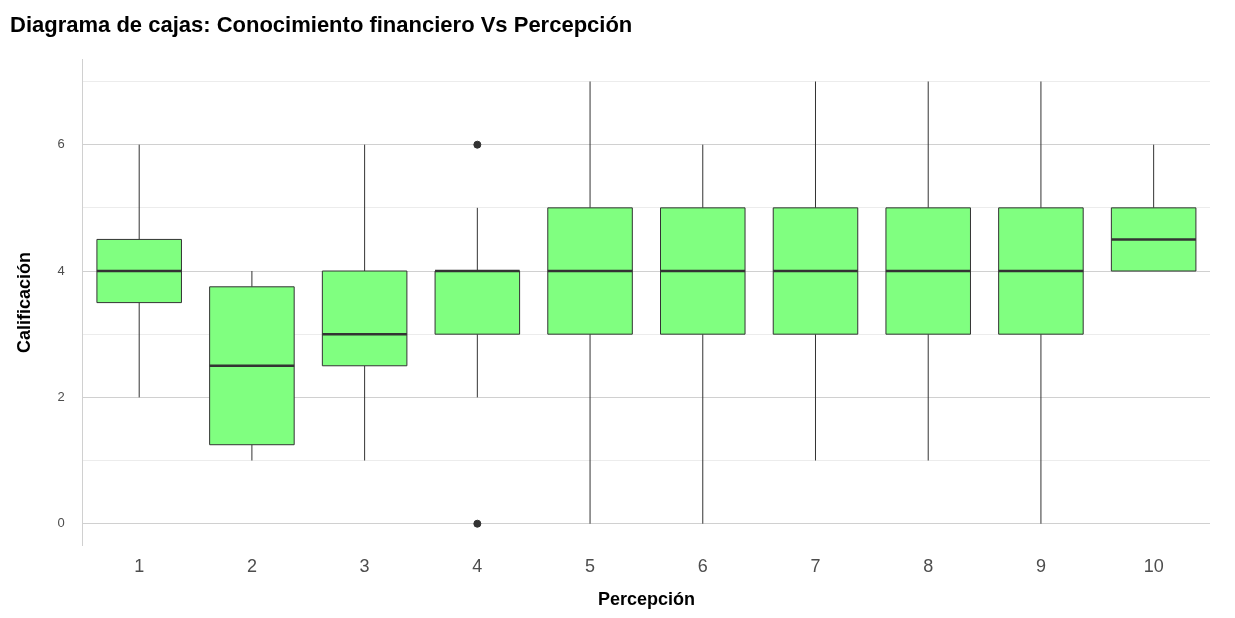 The width and height of the screenshot is (1235, 618). I want to click on y-tick-label: 4, so click(61, 270).